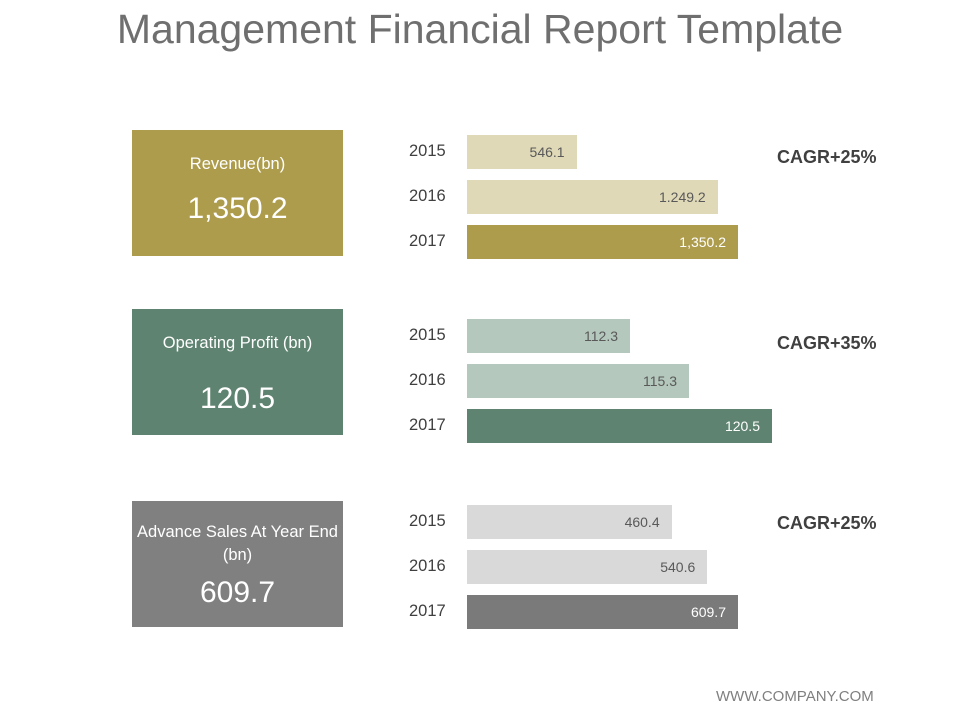 This screenshot has height=720, width=960. I want to click on operating-profit-card-label: Operating Profit (bn), so click(237, 343).